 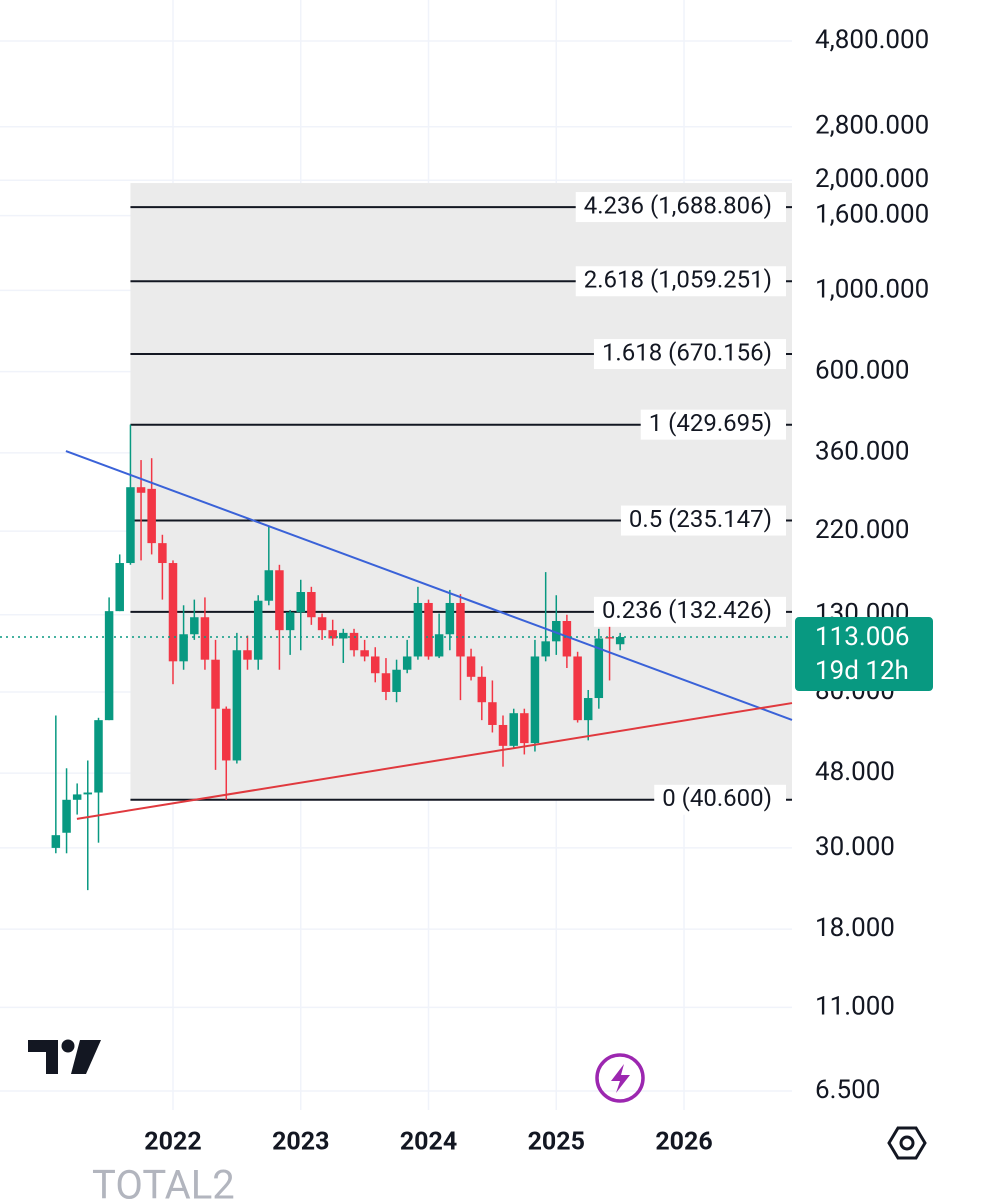 I want to click on fib-level-label: 4.236 (1,688.806), so click(x=678, y=205).